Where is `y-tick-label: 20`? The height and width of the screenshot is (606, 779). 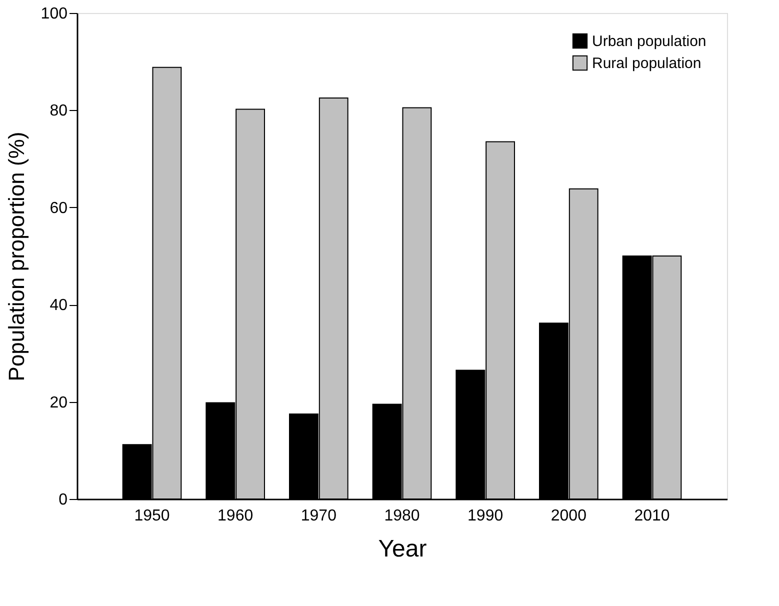
y-tick-label: 20 is located at coordinates (59, 403).